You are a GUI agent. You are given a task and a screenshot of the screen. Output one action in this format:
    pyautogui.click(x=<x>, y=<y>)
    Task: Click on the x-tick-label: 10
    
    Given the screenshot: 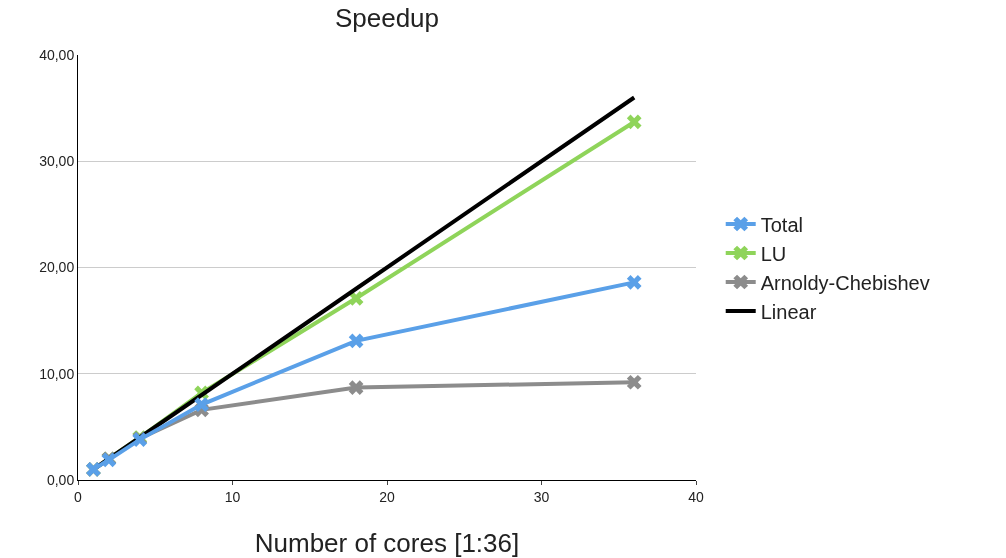 What is the action you would take?
    pyautogui.click(x=232, y=496)
    